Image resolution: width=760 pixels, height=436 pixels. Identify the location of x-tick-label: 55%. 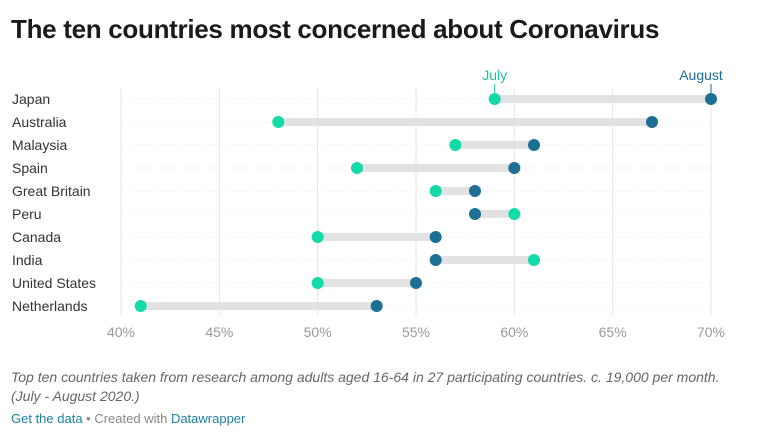
(416, 332).